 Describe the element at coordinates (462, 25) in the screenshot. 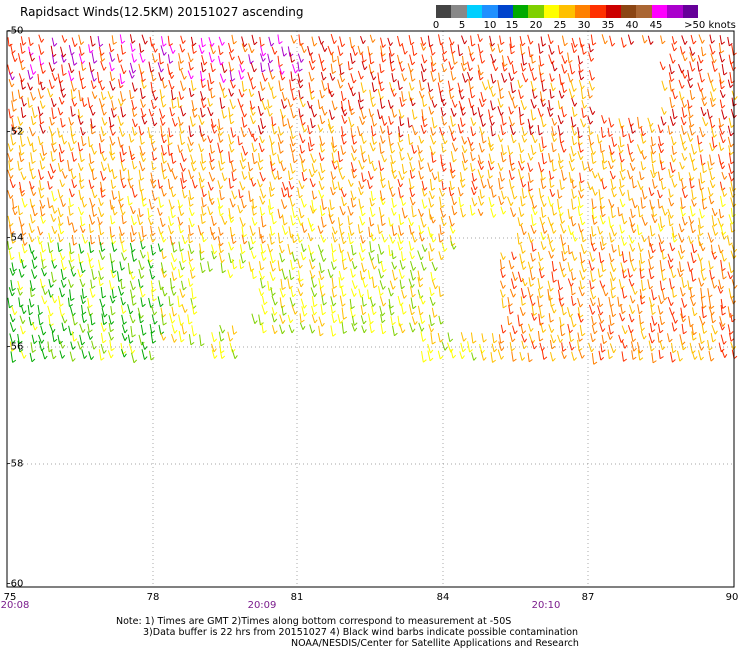

I see `colorbar-label-5: 5` at that location.